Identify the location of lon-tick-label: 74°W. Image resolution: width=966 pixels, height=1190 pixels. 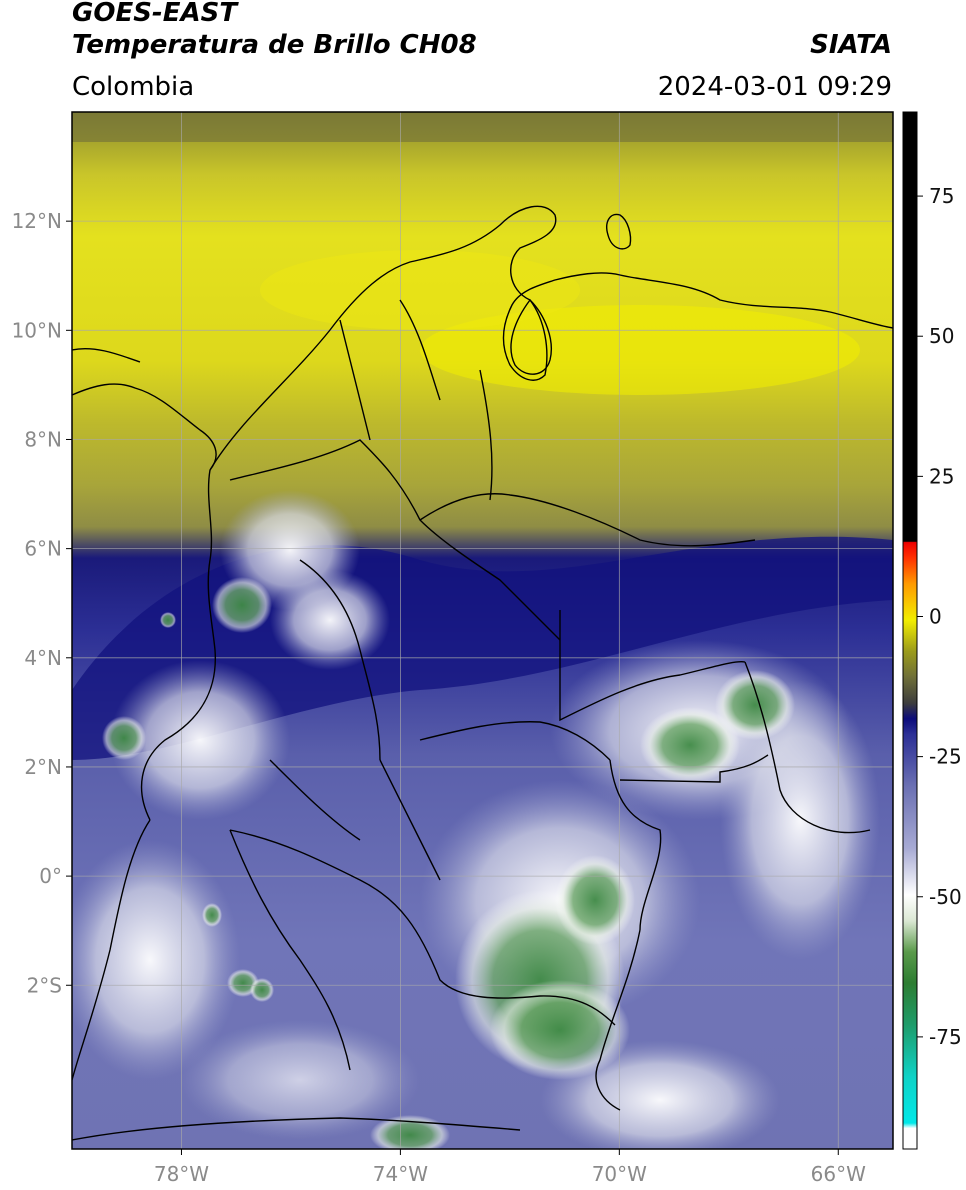
(400, 1174).